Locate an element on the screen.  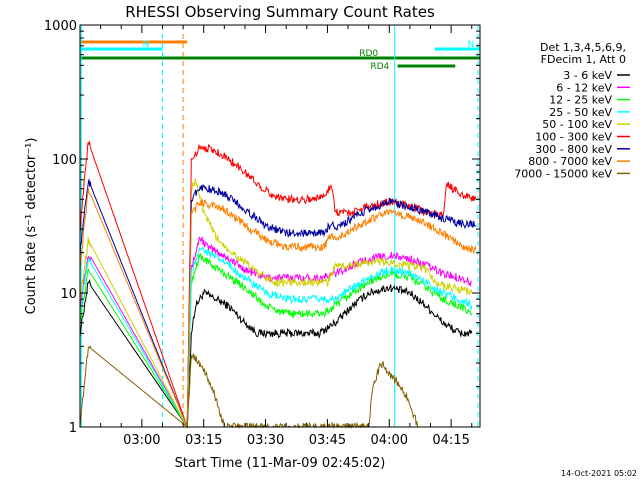
flag-bars: N N RD0 RD4 is located at coordinates (280, 56).